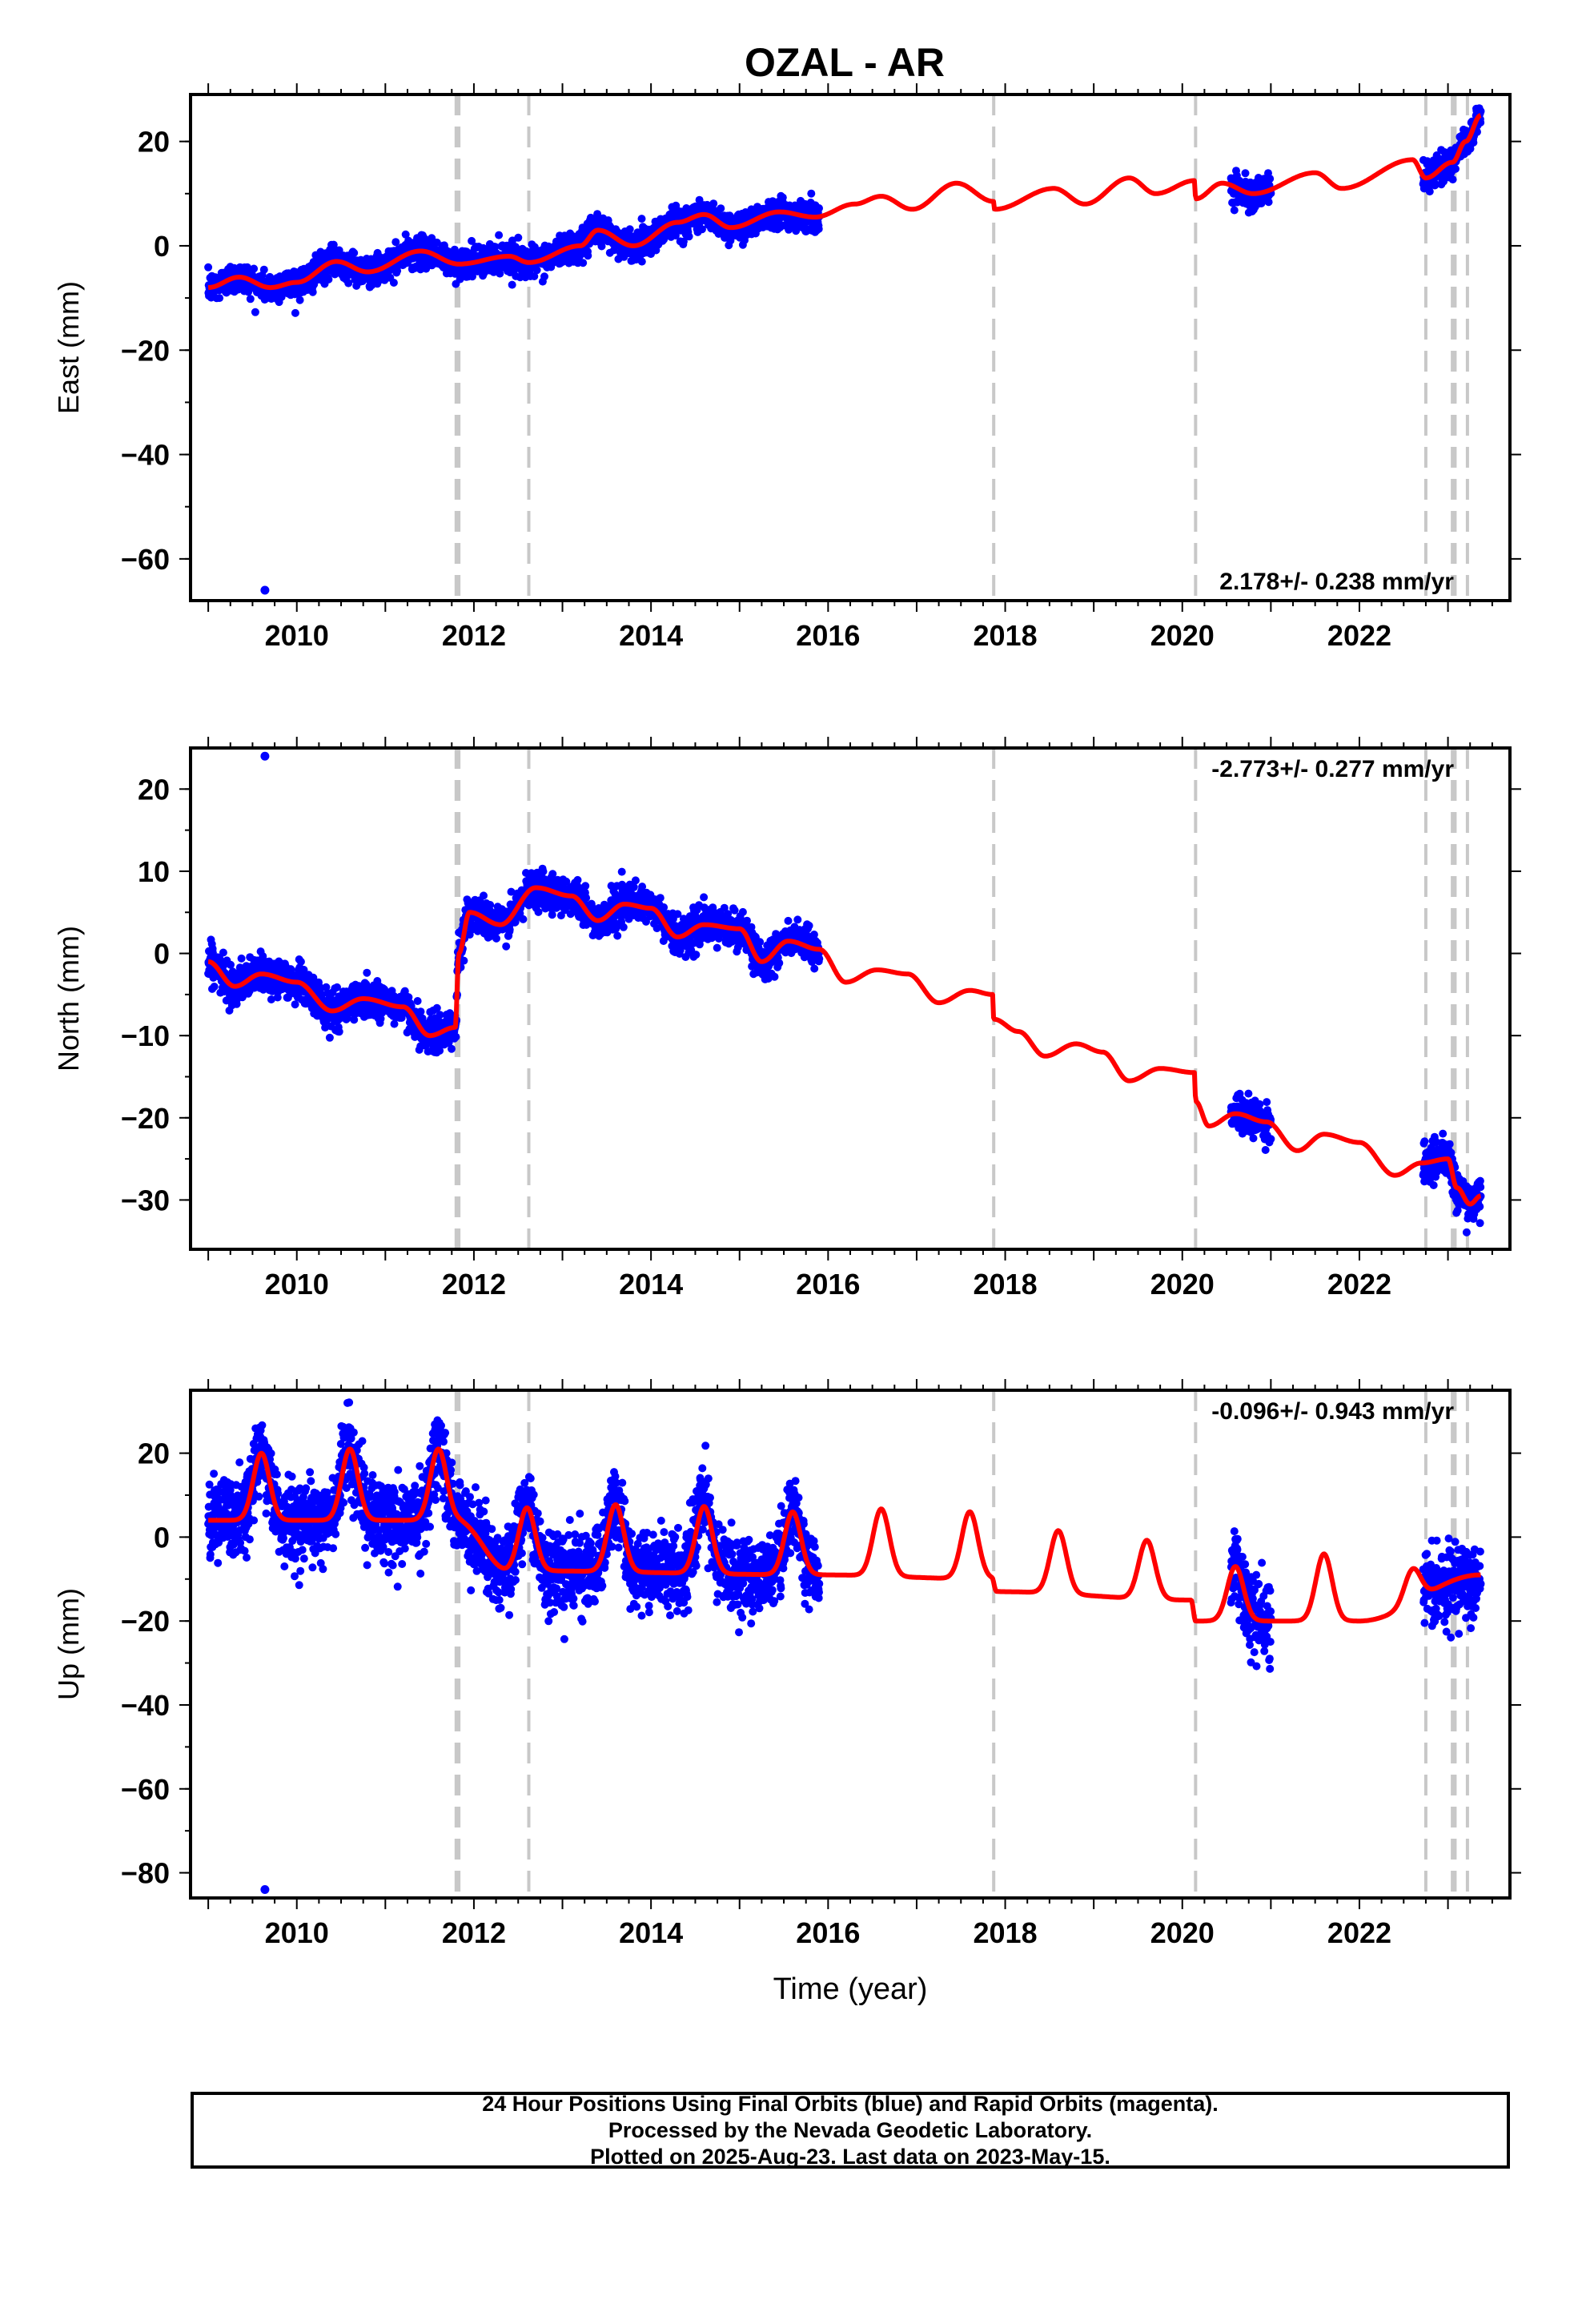 This screenshot has height=2324, width=1582. What do you see at coordinates (162, 246) in the screenshot?
I see `east-ytick-label: 0` at bounding box center [162, 246].